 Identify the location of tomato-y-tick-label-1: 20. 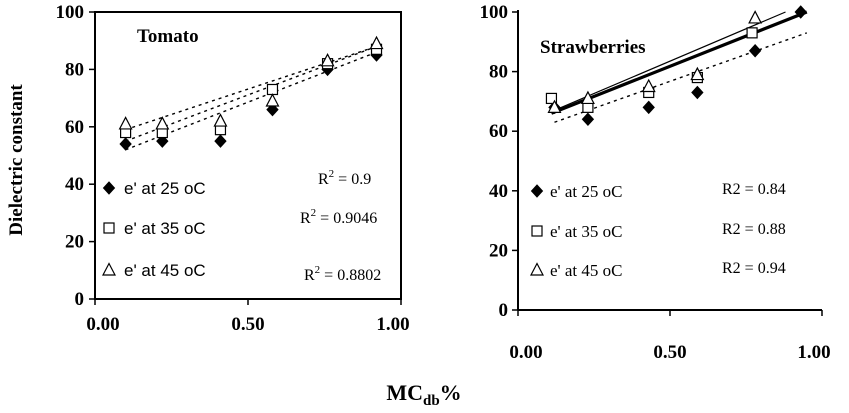
(74, 242).